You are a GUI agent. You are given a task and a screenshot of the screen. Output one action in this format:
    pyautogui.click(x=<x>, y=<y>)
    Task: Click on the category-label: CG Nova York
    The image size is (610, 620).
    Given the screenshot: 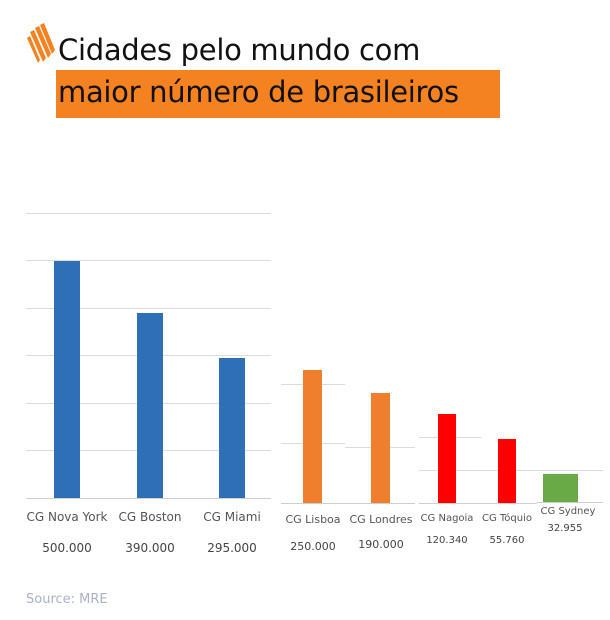 What is the action you would take?
    pyautogui.click(x=67, y=517)
    